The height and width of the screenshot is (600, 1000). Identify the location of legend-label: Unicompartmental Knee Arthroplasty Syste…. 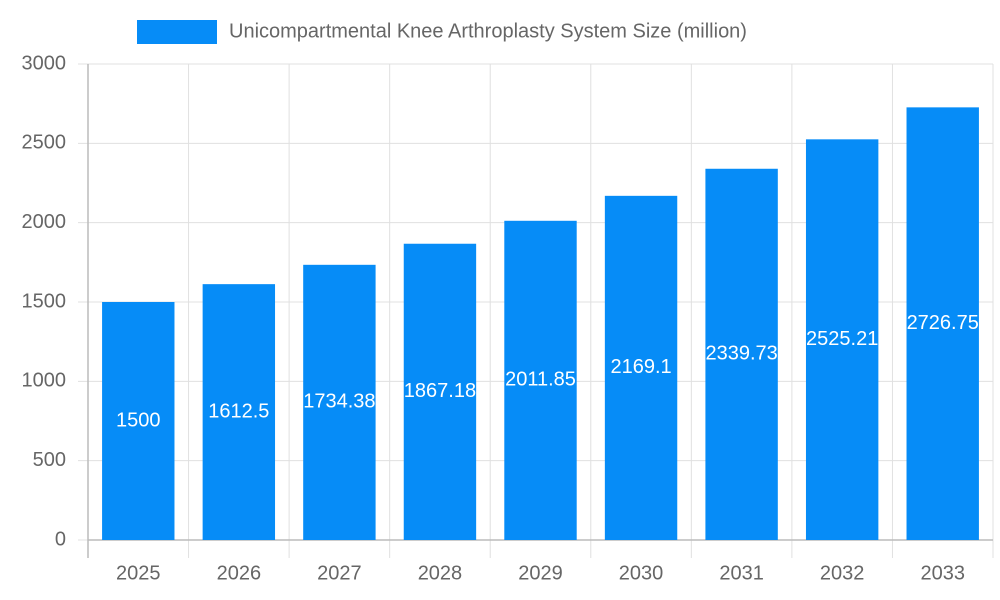
(488, 31).